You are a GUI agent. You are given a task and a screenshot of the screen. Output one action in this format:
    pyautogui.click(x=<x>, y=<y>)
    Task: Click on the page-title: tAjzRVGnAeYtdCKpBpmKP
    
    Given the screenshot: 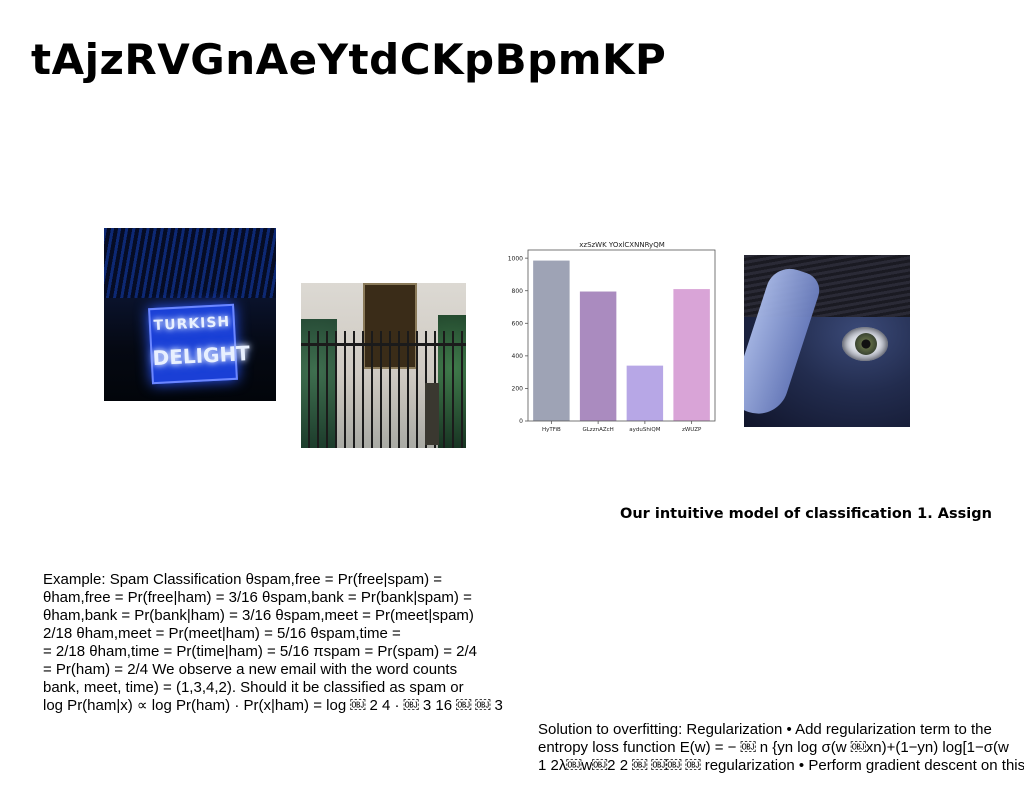 What is the action you would take?
    pyautogui.click(x=349, y=59)
    